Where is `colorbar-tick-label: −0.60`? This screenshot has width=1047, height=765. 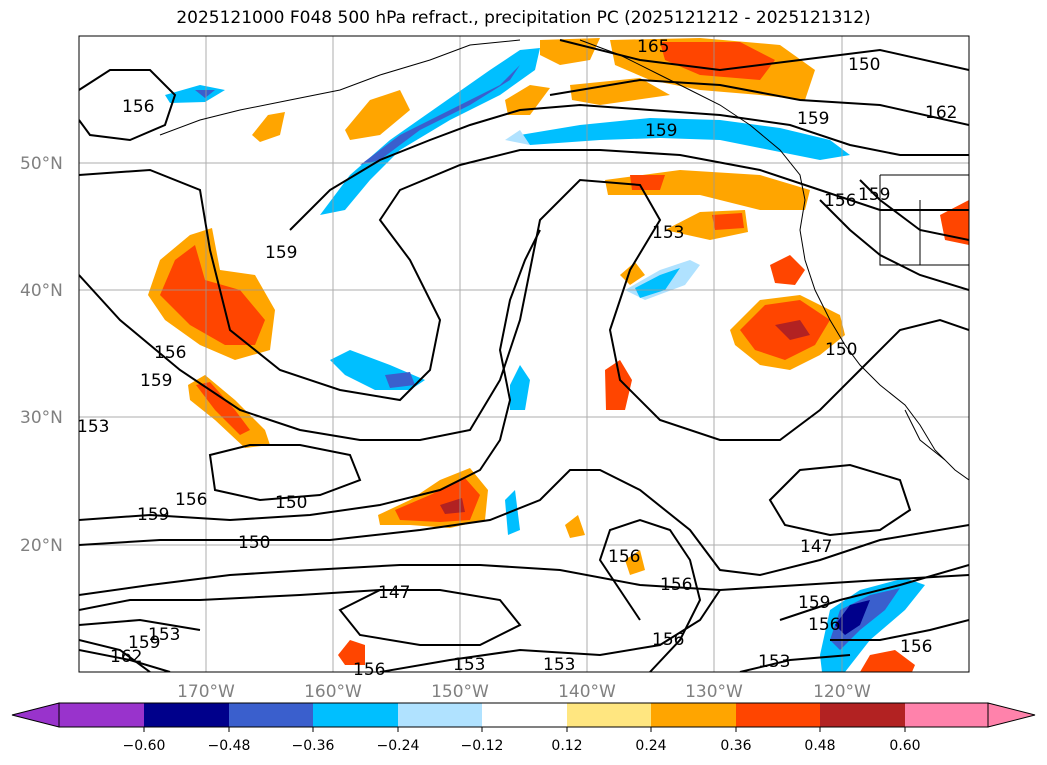
colorbar-tick-label: −0.60 is located at coordinates (144, 746).